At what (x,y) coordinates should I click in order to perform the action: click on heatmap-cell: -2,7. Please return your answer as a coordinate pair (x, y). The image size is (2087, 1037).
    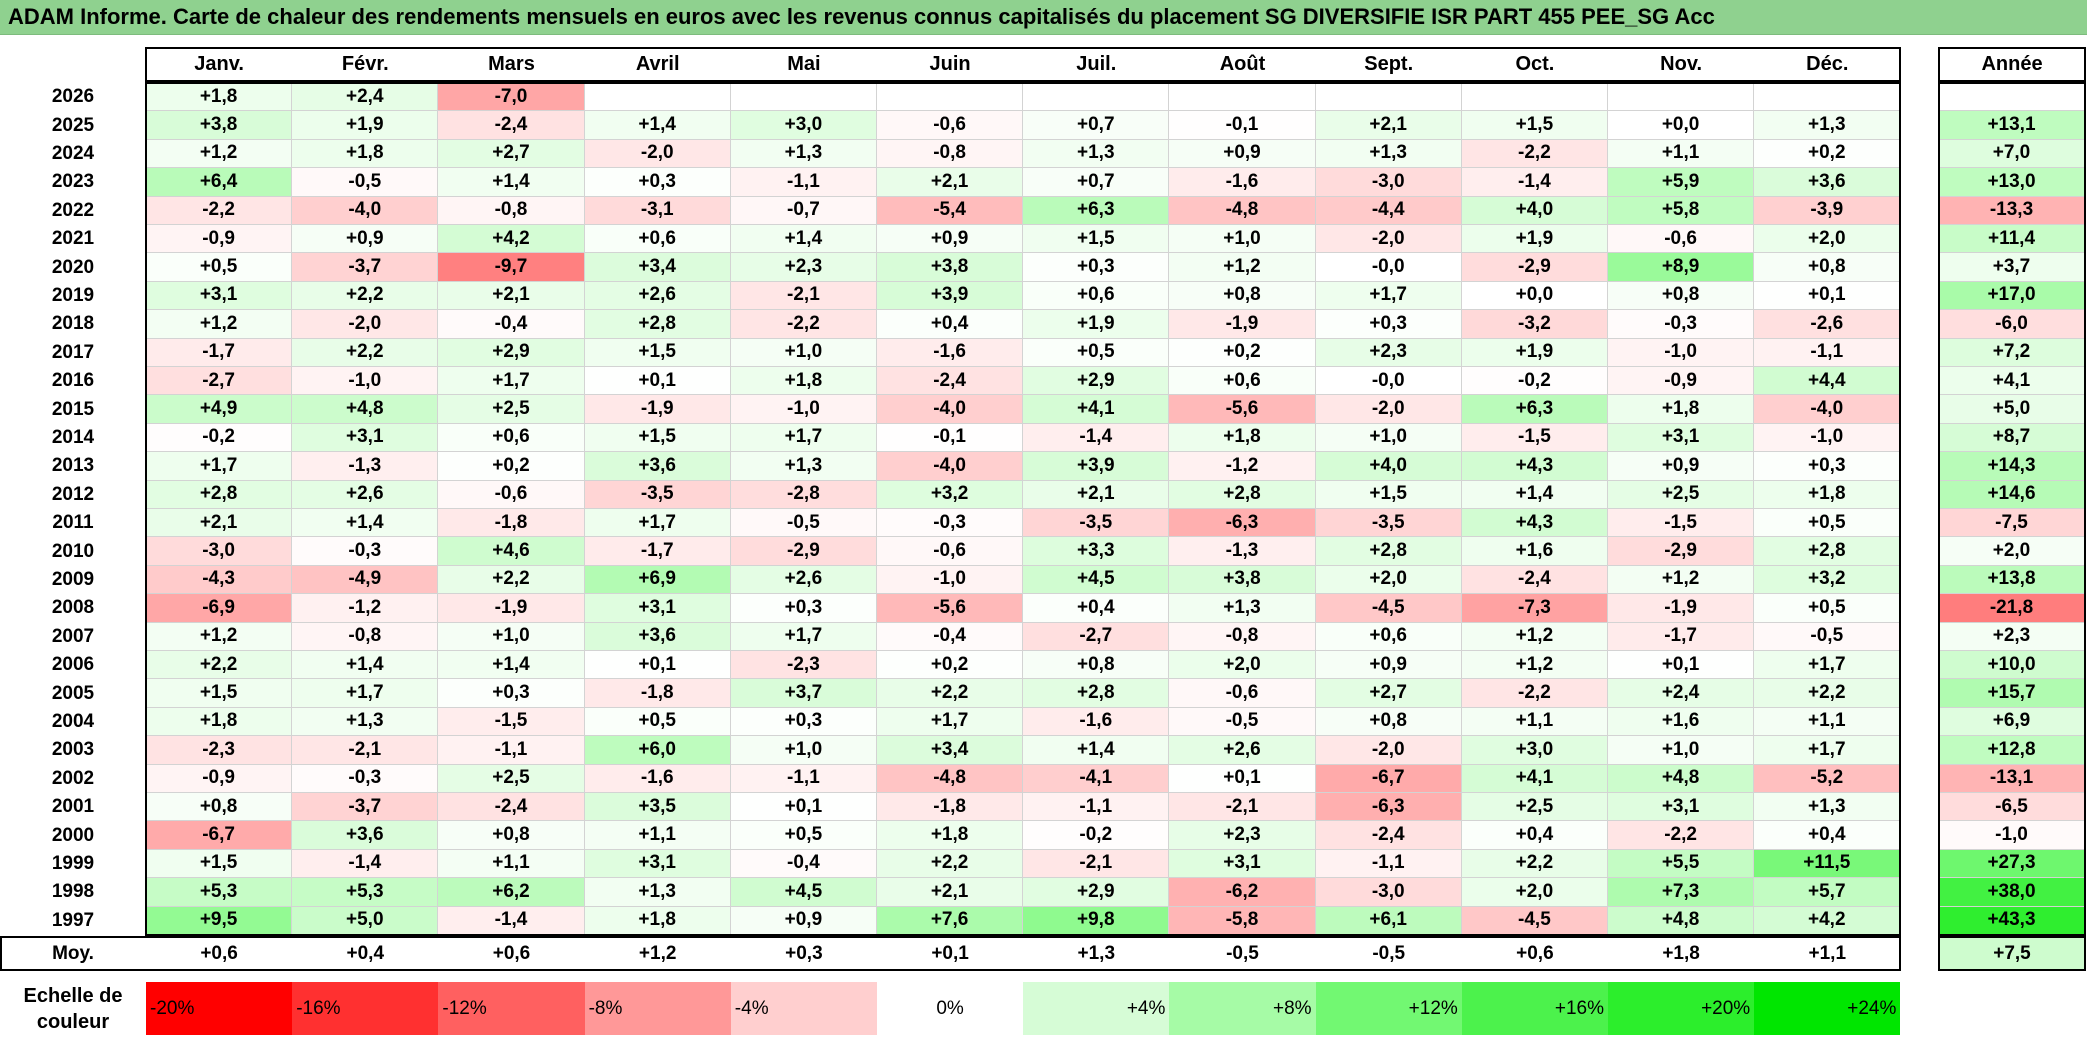
    Looking at the image, I should click on (1096, 636).